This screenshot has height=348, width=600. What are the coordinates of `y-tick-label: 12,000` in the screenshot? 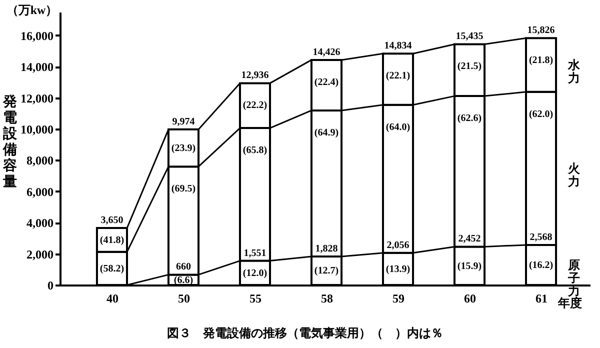 It's located at (37, 98).